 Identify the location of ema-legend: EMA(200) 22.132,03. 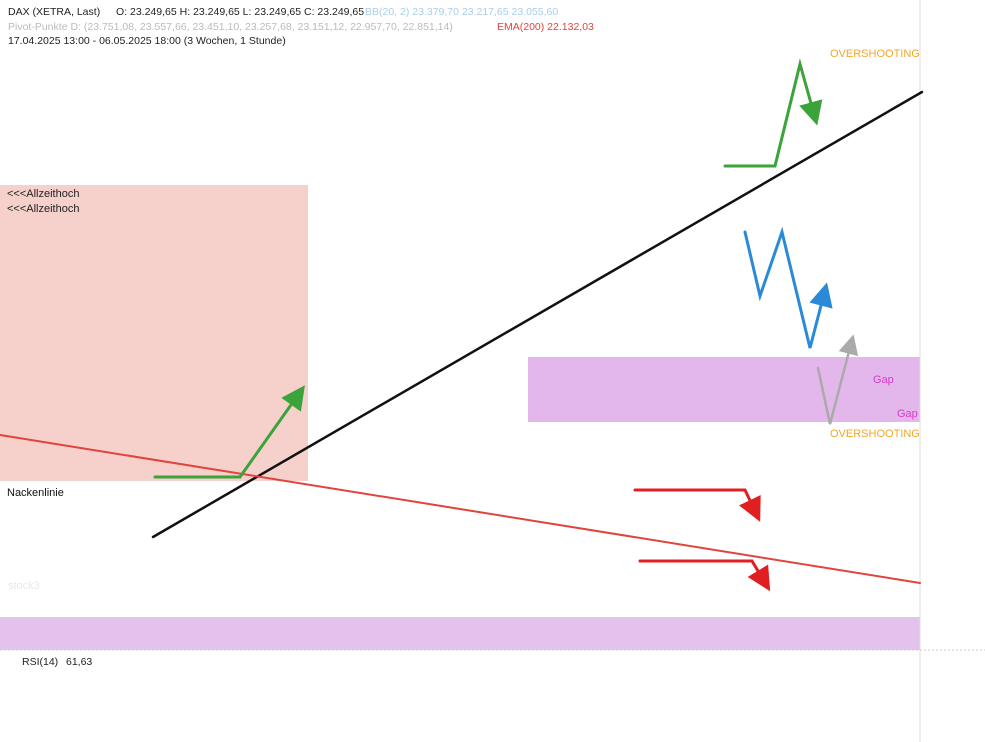
(545, 27).